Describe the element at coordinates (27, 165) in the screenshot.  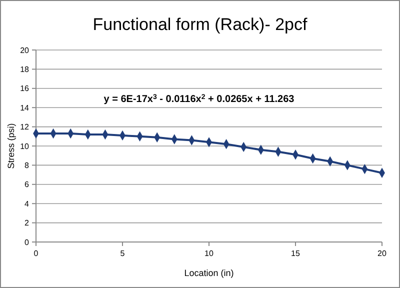
I see `y-tick-label: 8` at that location.